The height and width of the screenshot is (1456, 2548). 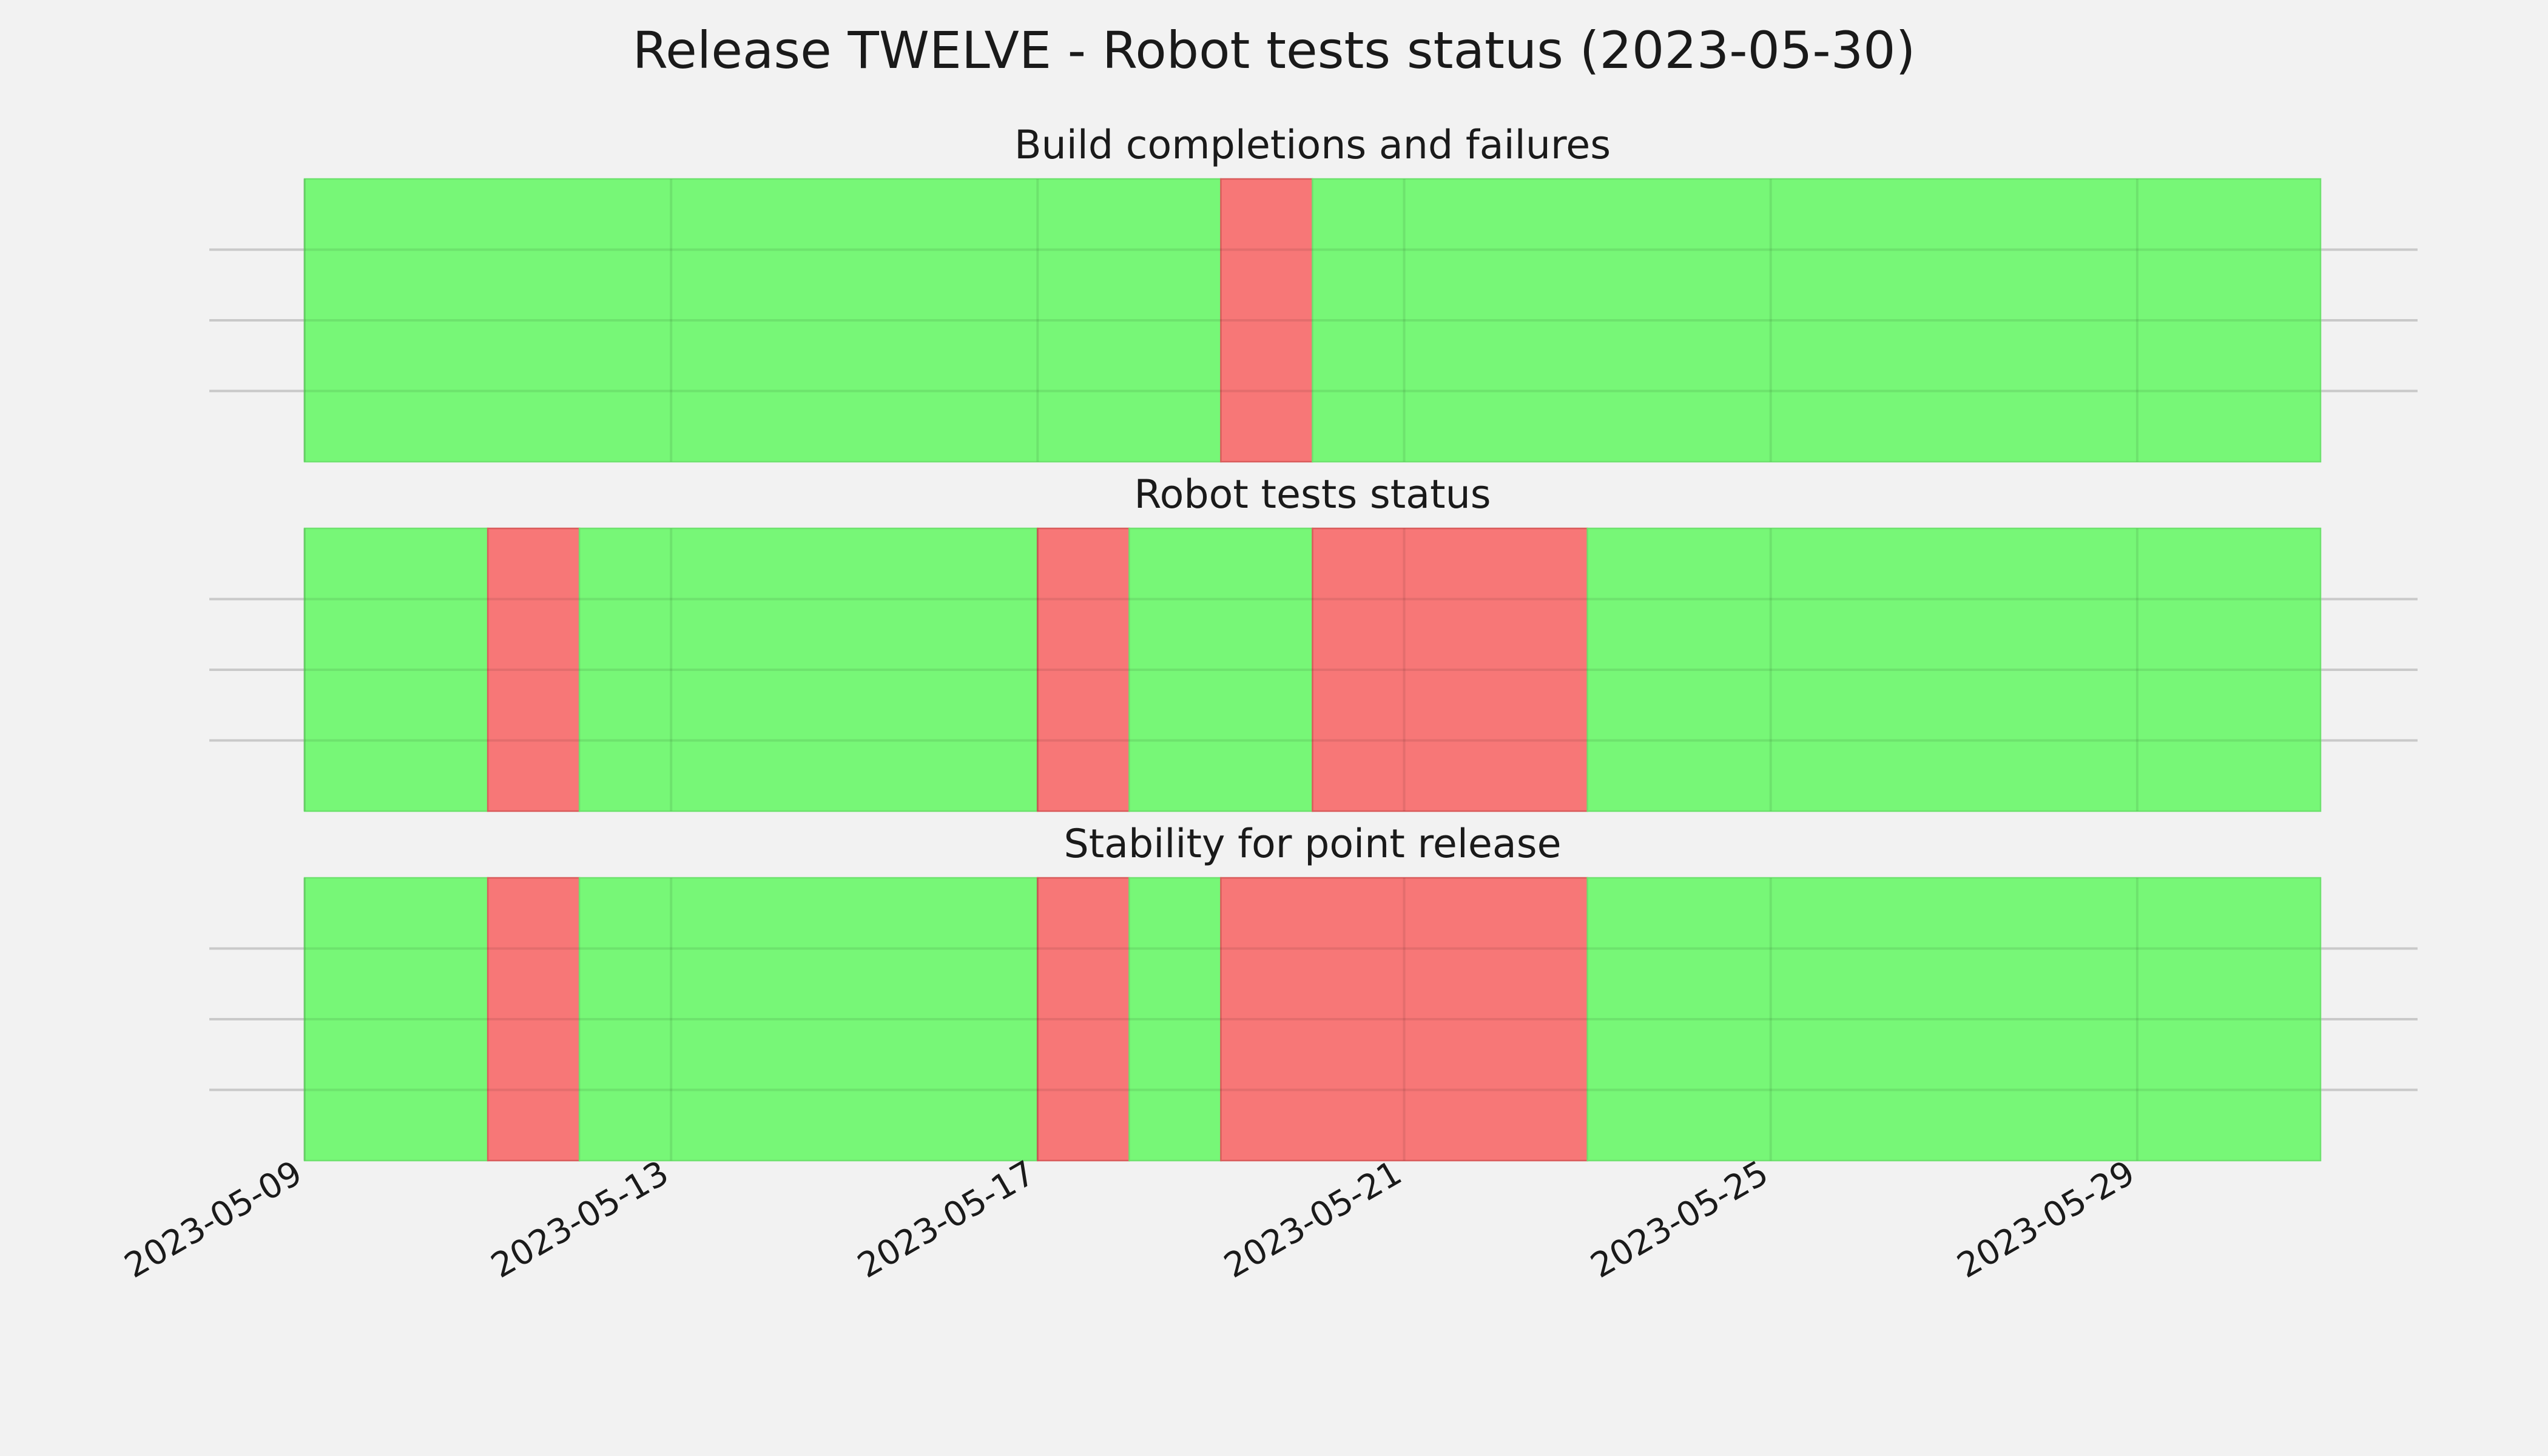 What do you see at coordinates (1679, 1219) in the screenshot?
I see `x-tick-label: 2023-05-25` at bounding box center [1679, 1219].